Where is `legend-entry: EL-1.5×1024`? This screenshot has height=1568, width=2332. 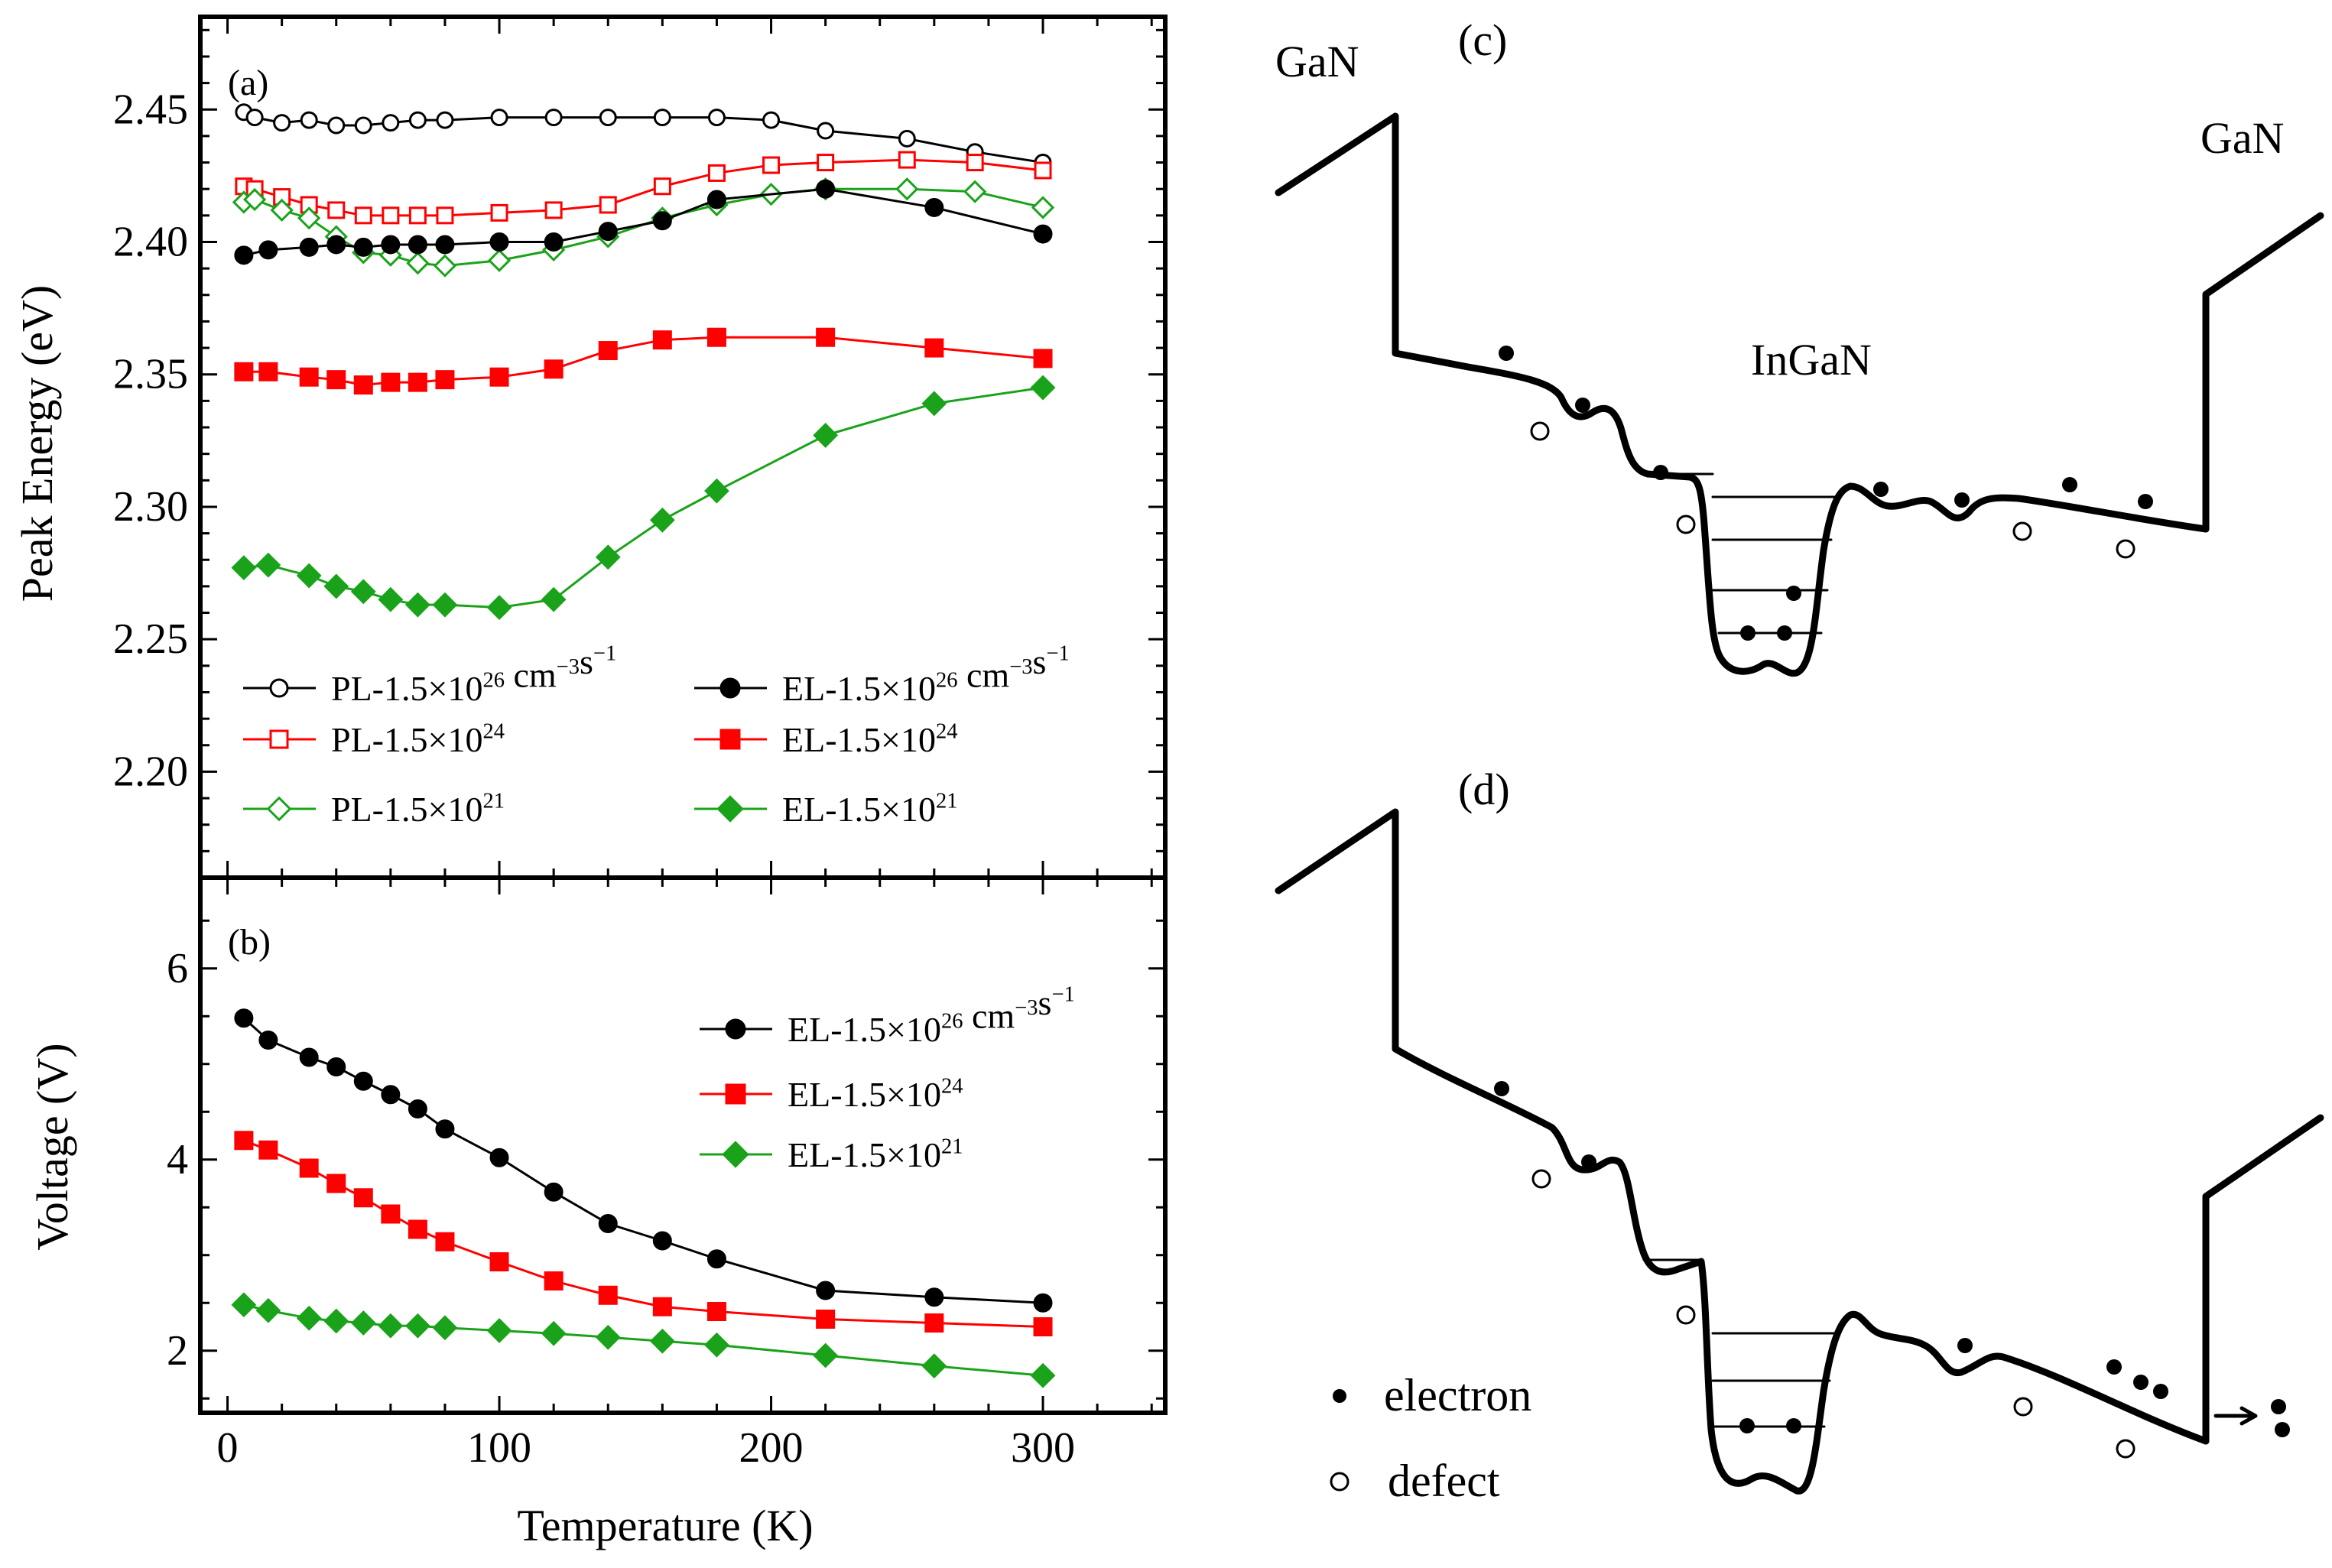
legend-entry: EL-1.5×1024 is located at coordinates (825, 739).